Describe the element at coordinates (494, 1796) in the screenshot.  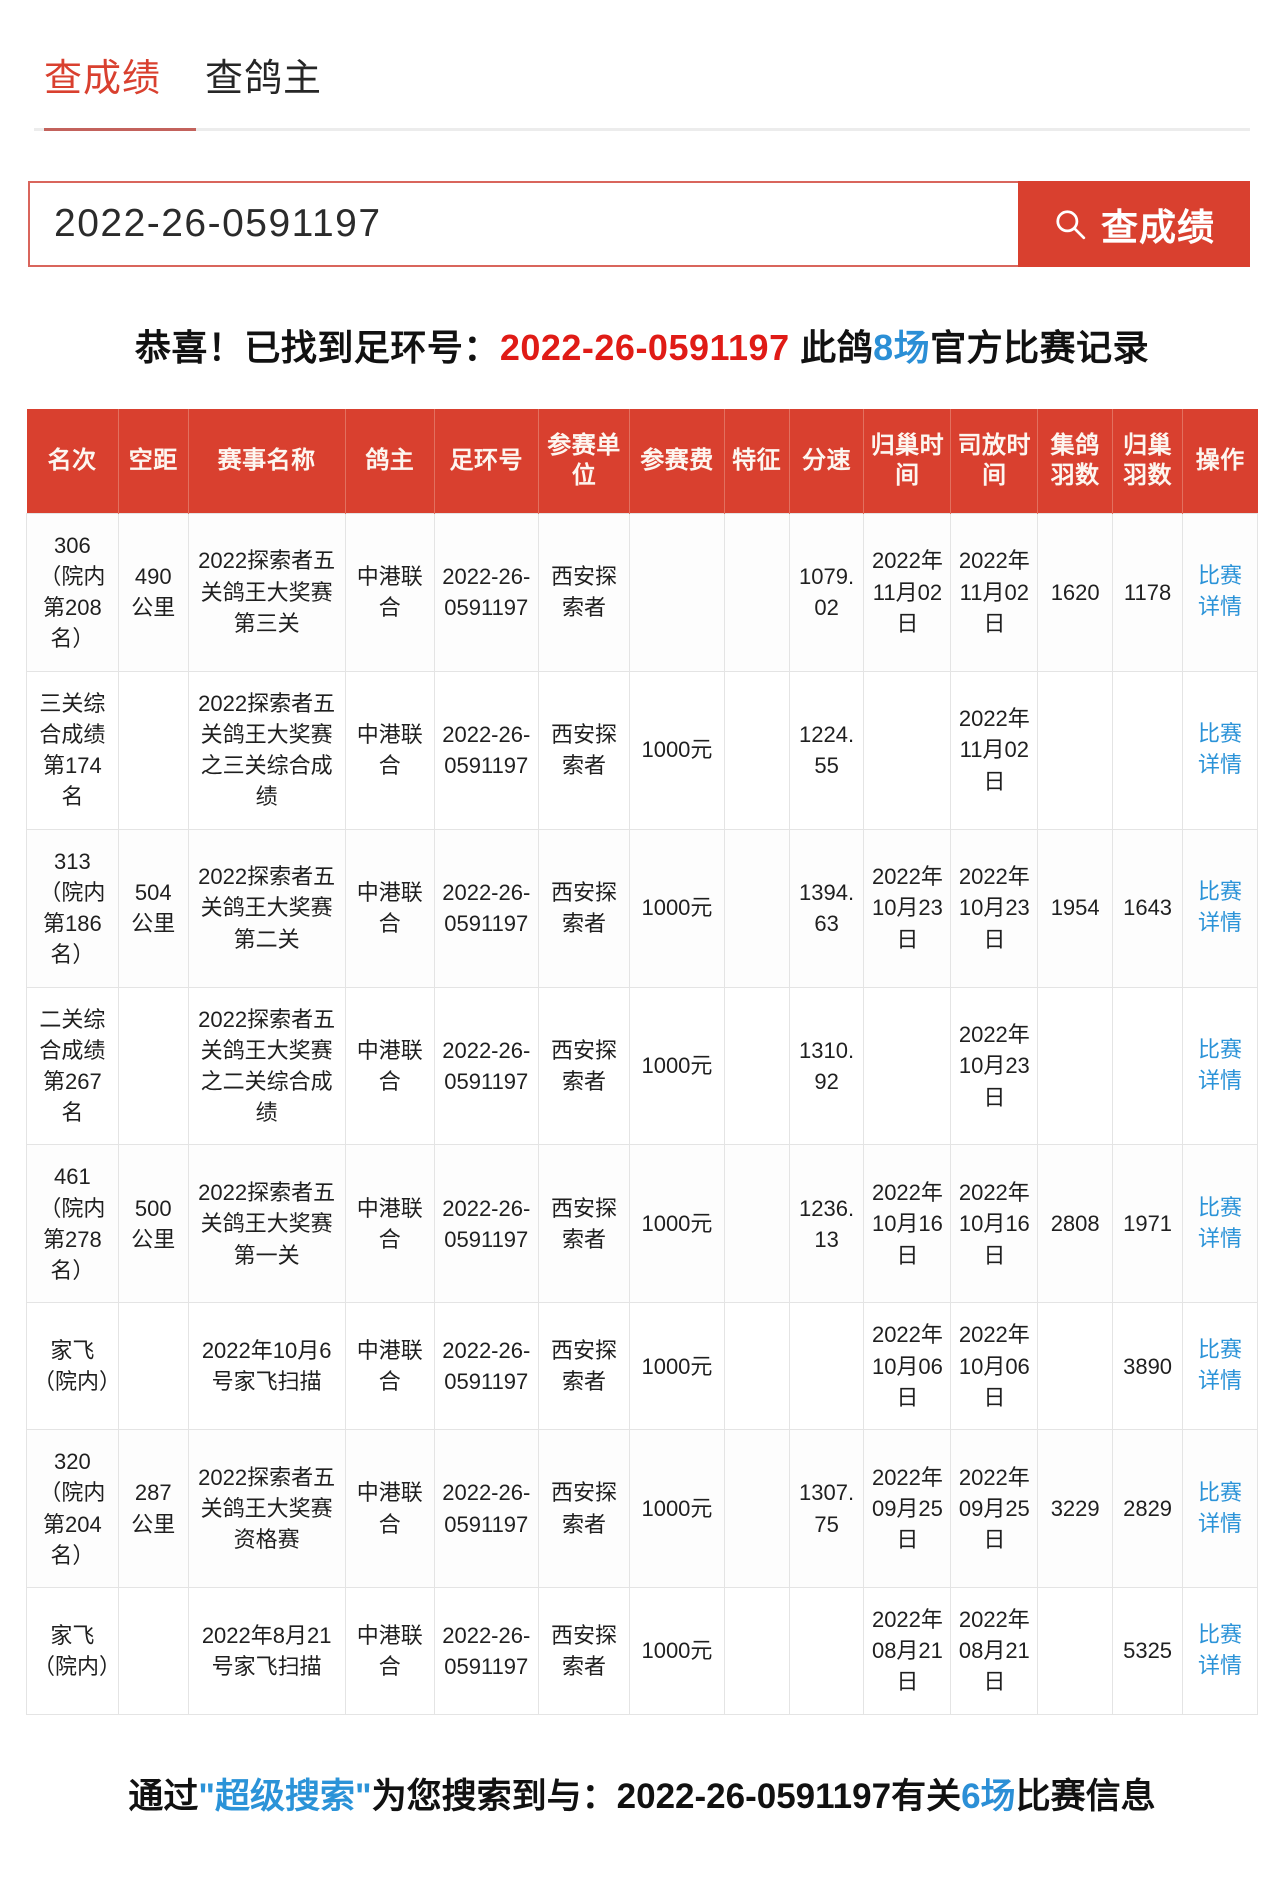
I see `footer-middle: 为您搜索到与：` at that location.